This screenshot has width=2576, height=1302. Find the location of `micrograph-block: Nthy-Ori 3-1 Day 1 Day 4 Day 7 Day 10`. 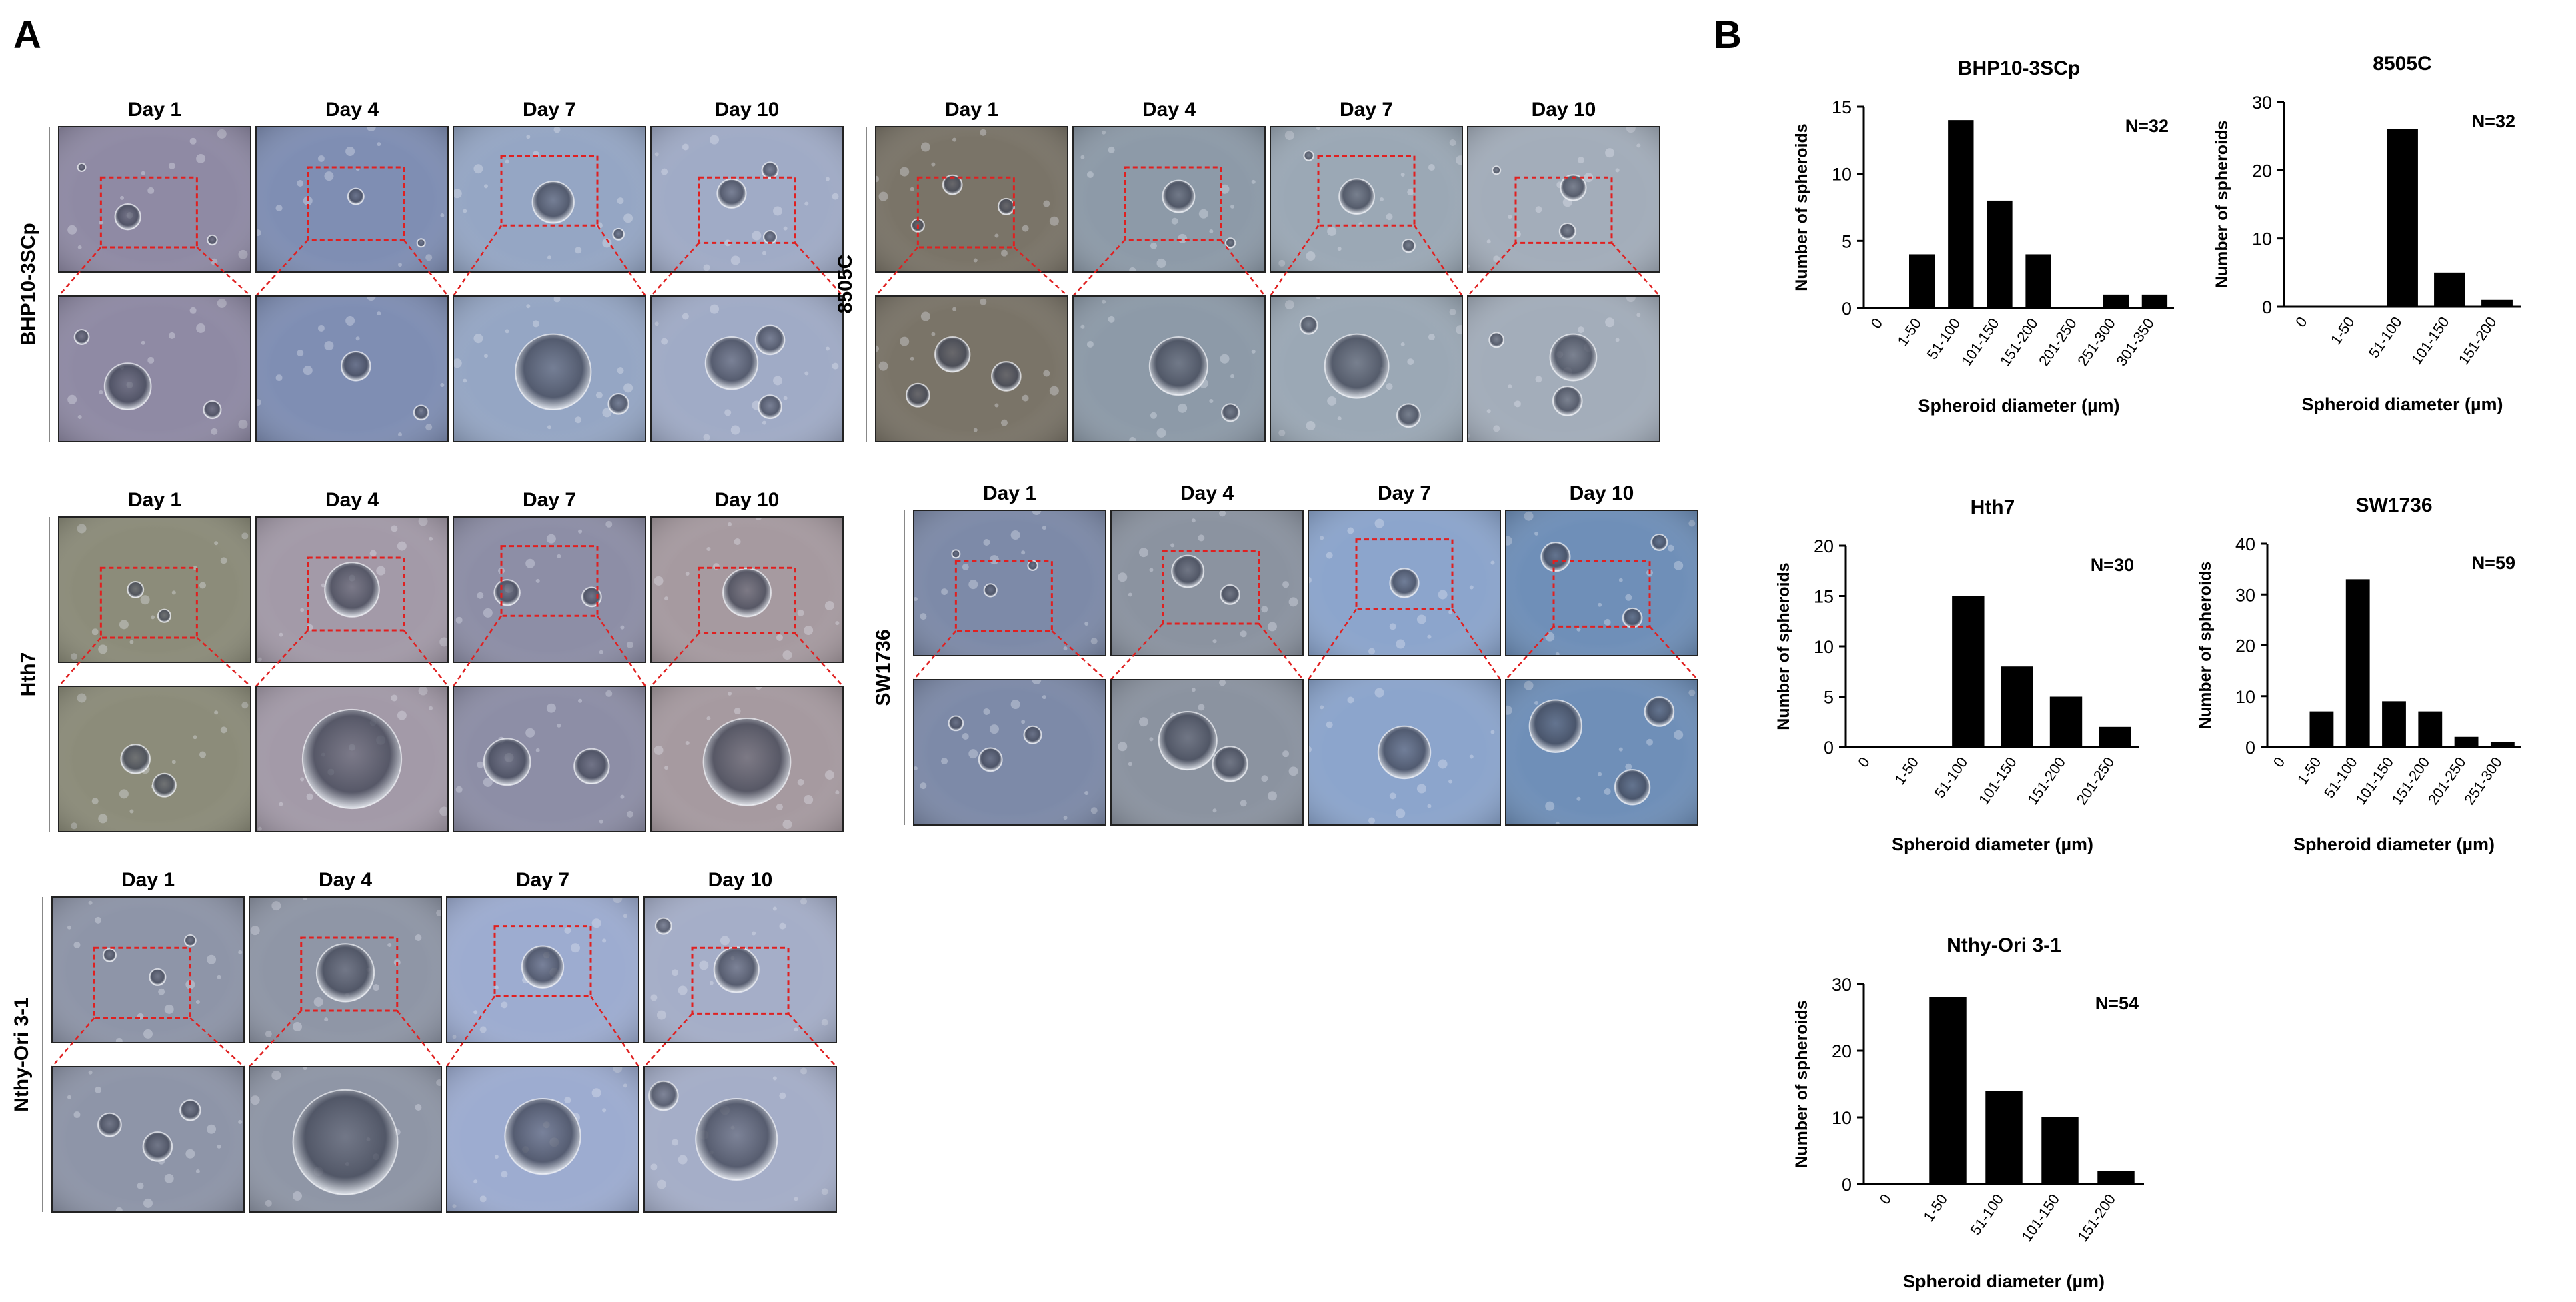

micrograph-block: Nthy-Ori 3-1 Day 1 Day 4 Day 7 Day 10 is located at coordinates (424, 1041).